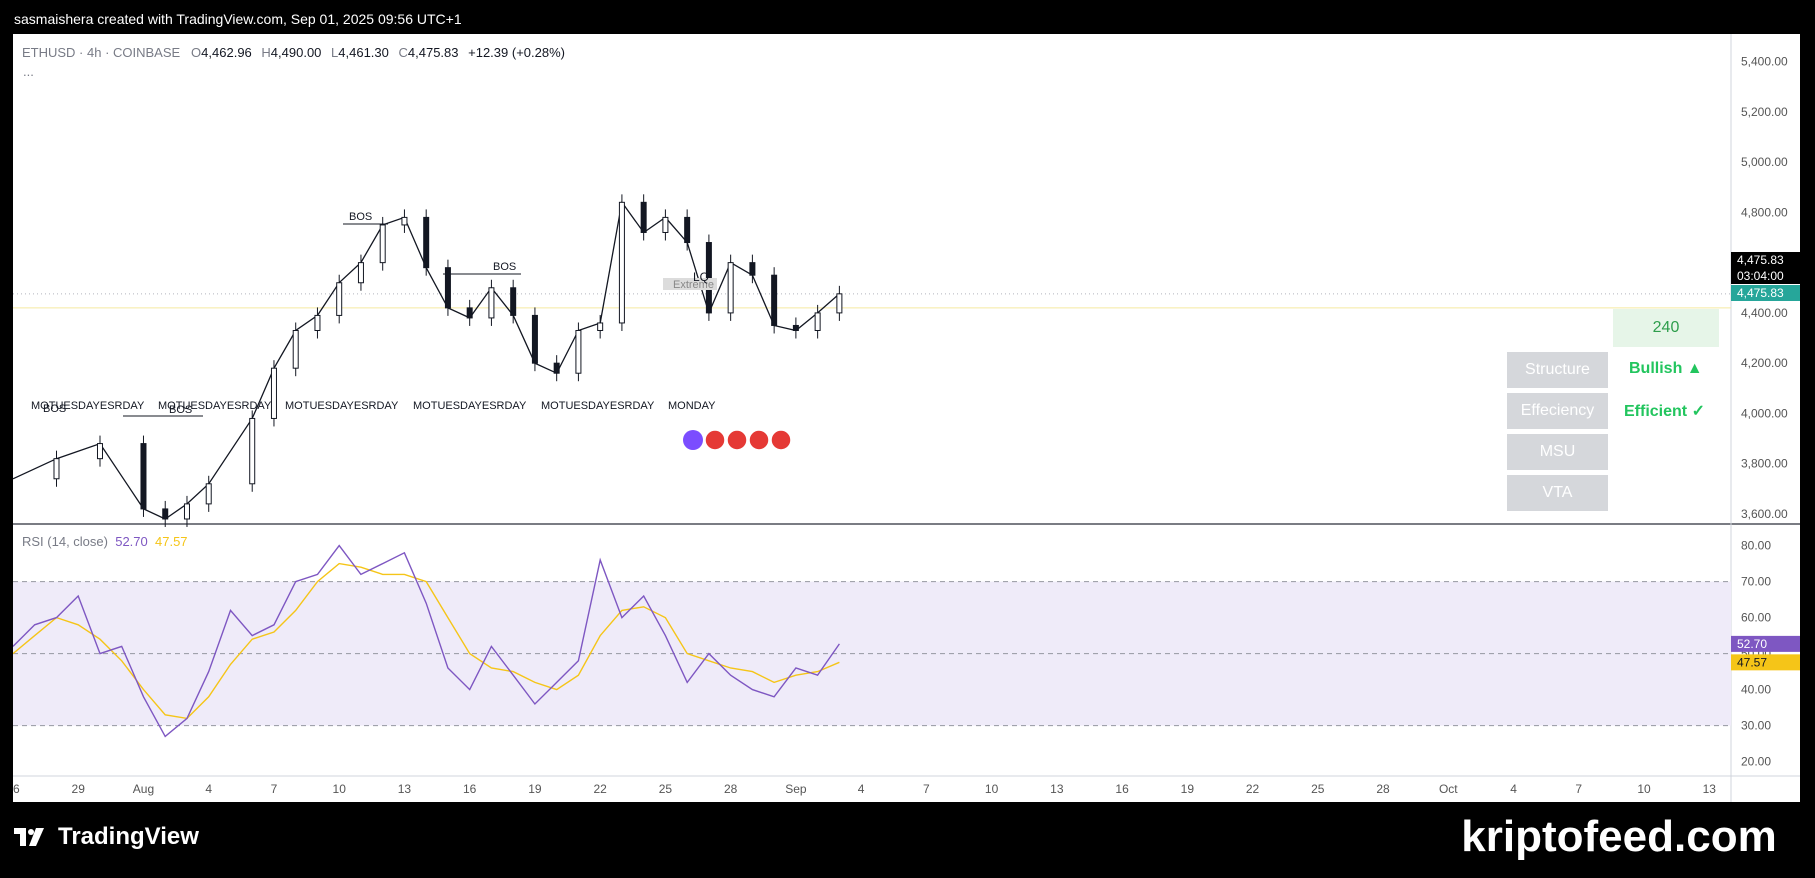 Image resolution: width=1815 pixels, height=878 pixels. Describe the element at coordinates (196, 52) in the screenshot. I see `open-label: O` at that location.